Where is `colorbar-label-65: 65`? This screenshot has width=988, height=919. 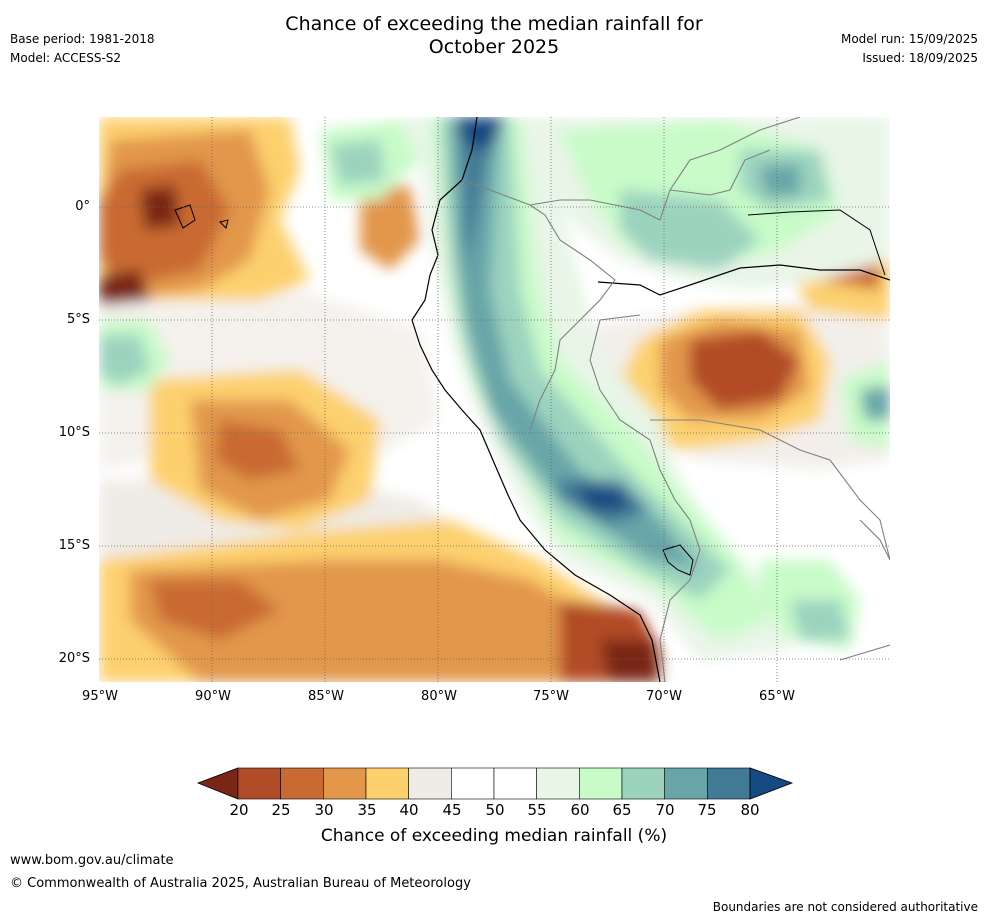 colorbar-label-65: 65 is located at coordinates (622, 810).